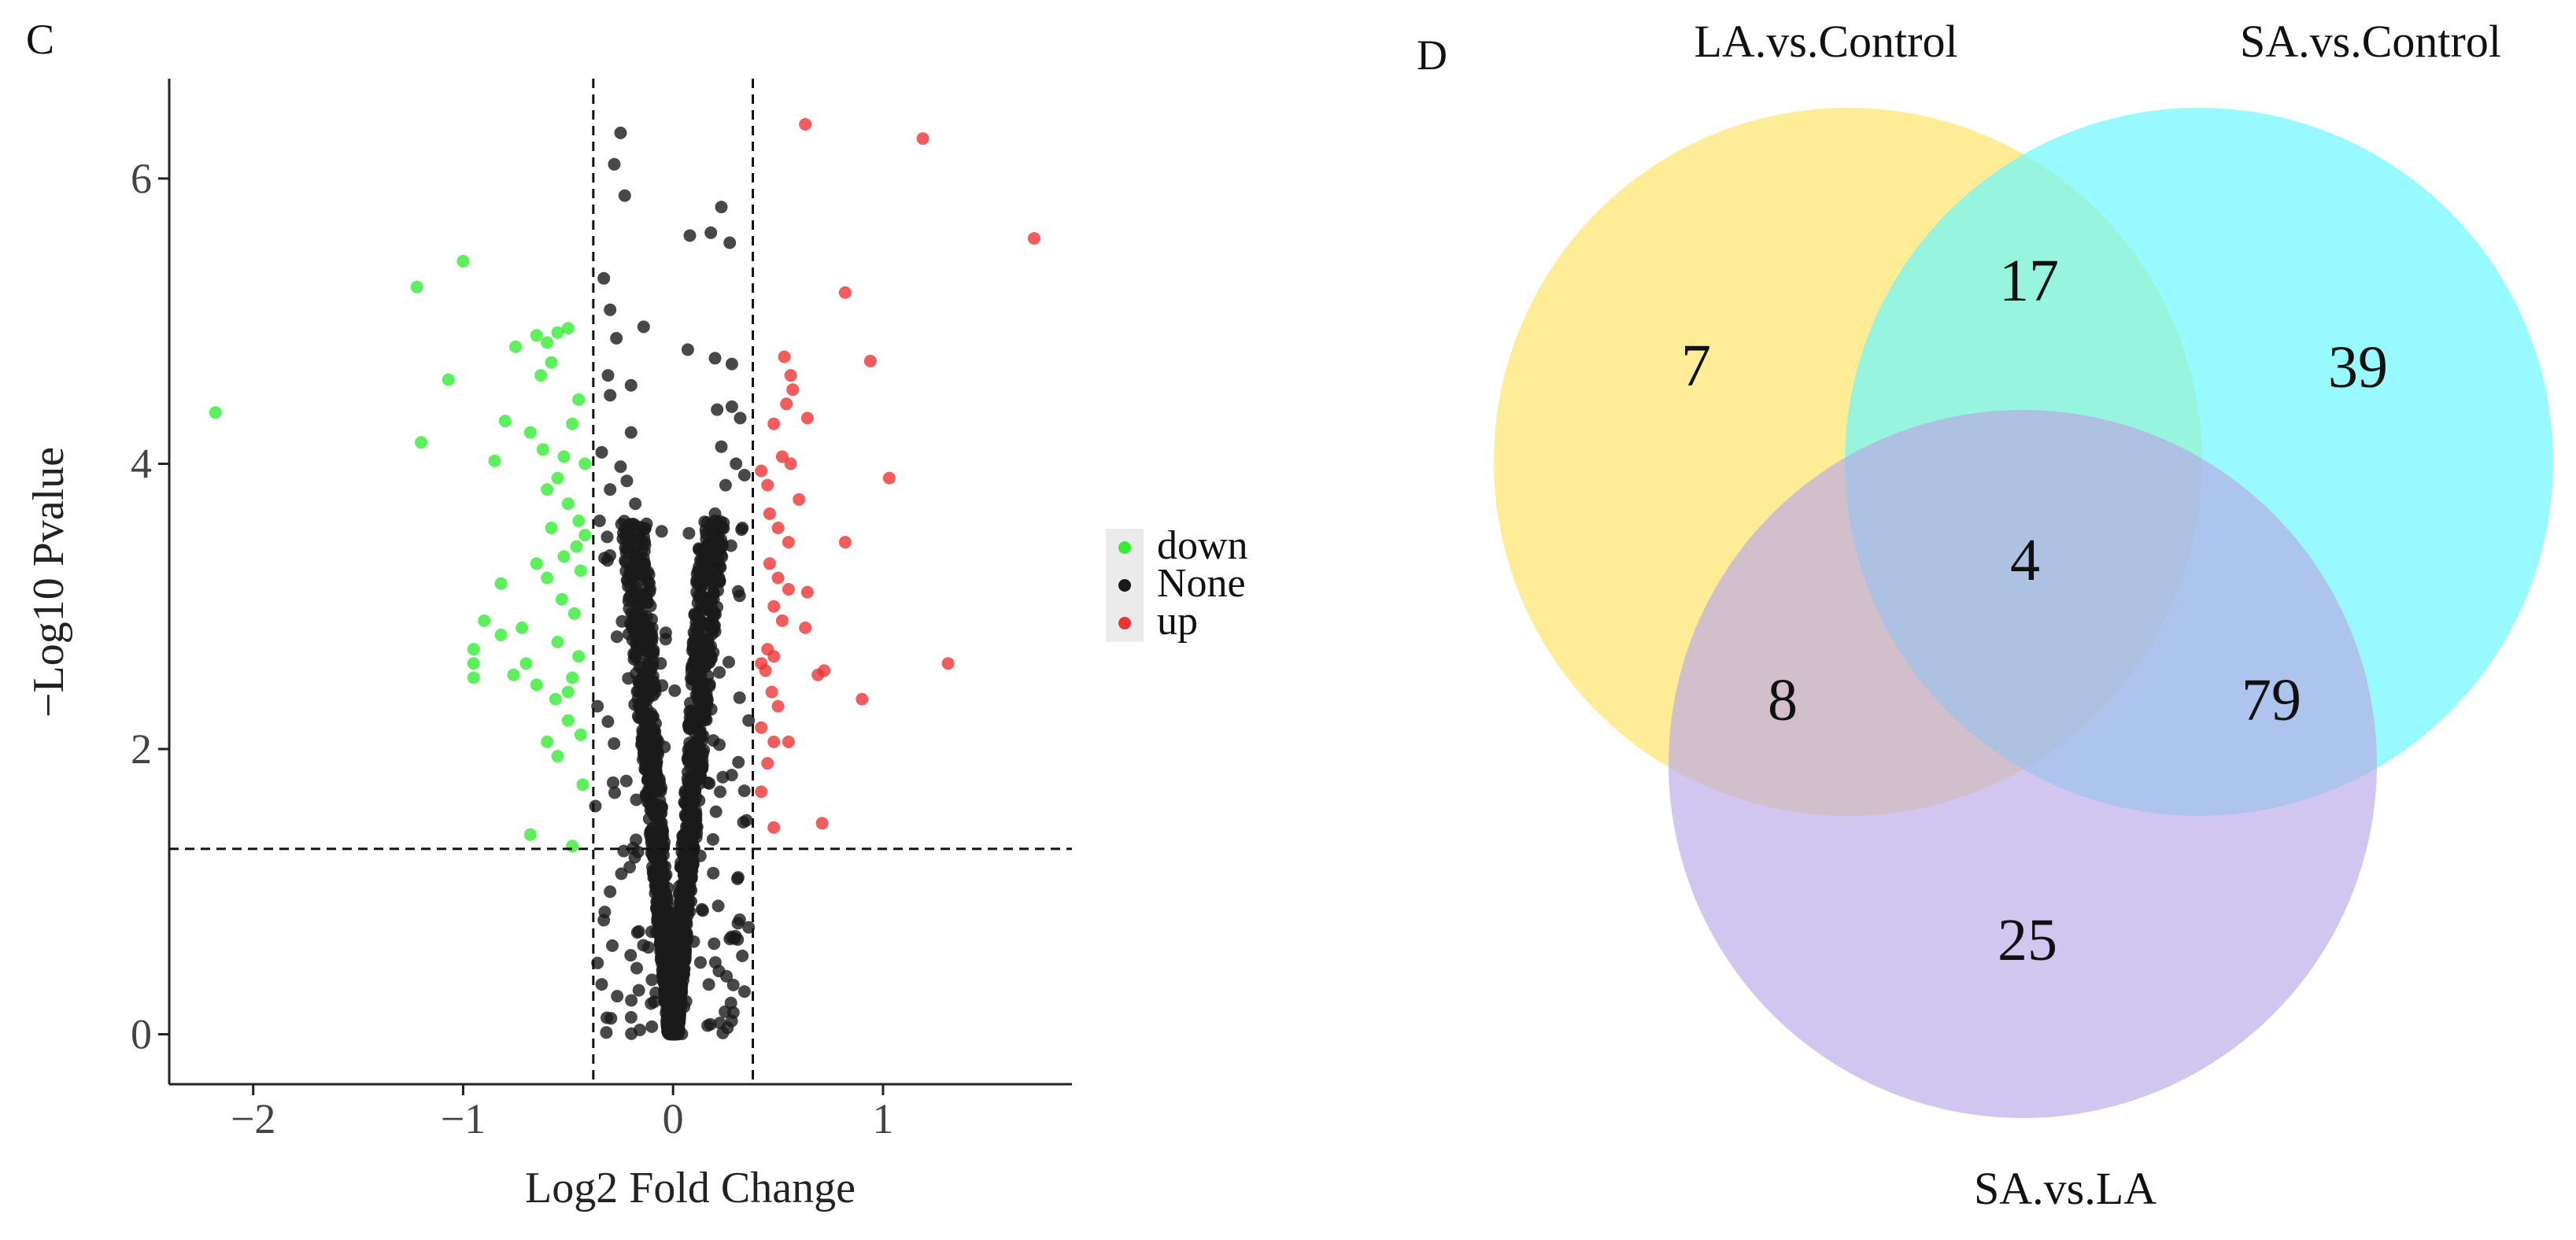  Describe the element at coordinates (141, 178) in the screenshot. I see `y-tick-label: 6` at that location.